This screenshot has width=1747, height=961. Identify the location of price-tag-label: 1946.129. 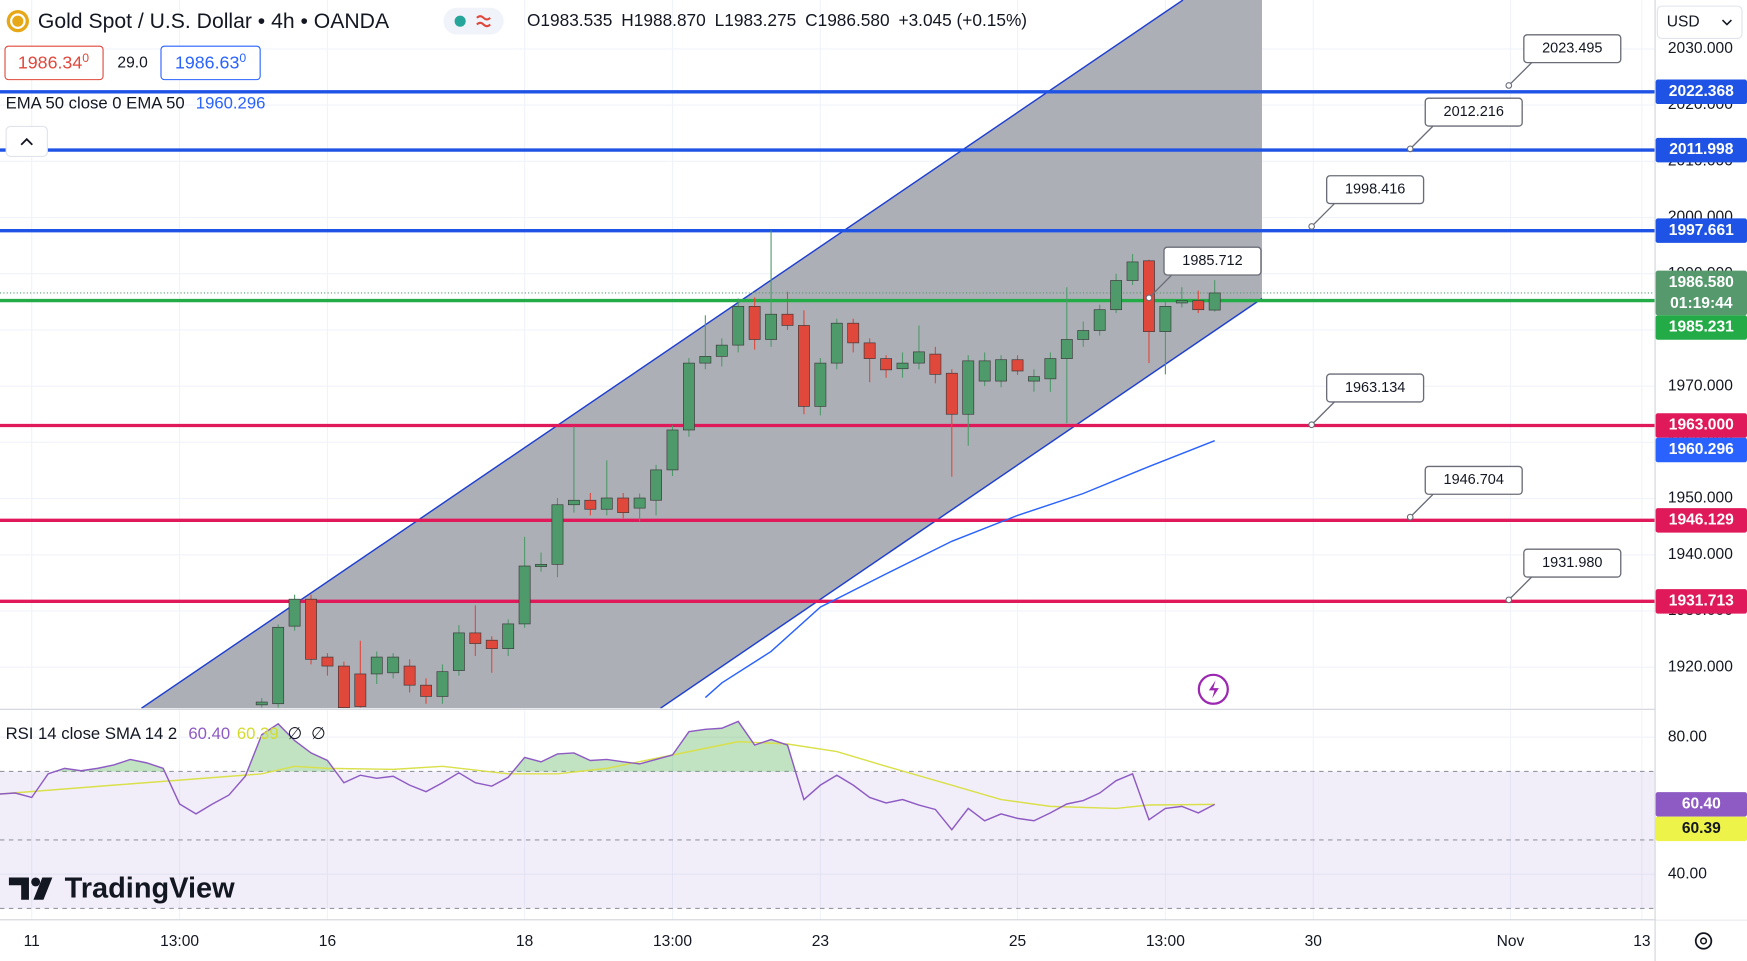
(1701, 519).